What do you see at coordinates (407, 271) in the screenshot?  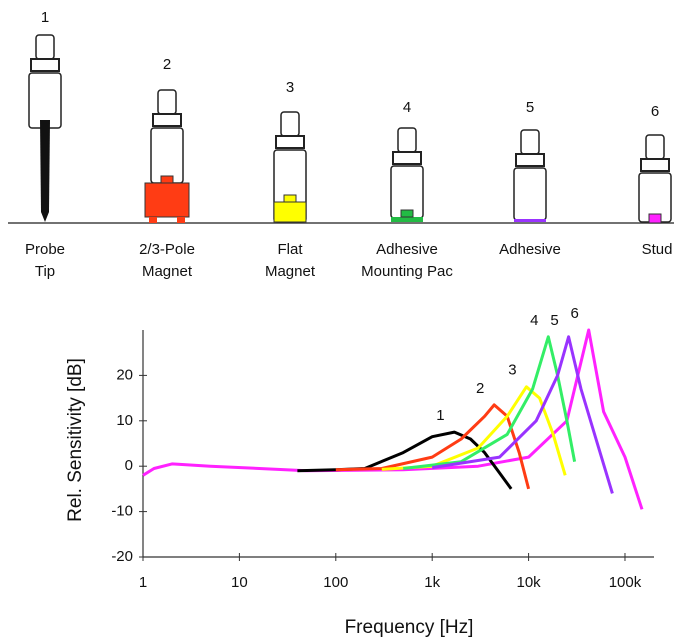 I see `mount-label: Mounting Pac` at bounding box center [407, 271].